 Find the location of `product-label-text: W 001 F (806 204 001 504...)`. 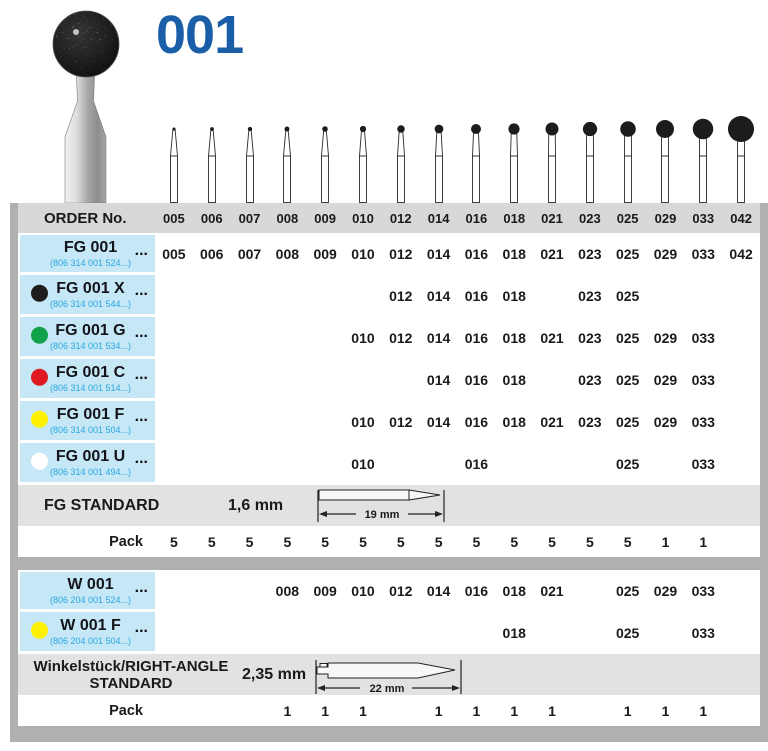

product-label-text: W 001 F (806 204 001 504...) is located at coordinates (87, 631).